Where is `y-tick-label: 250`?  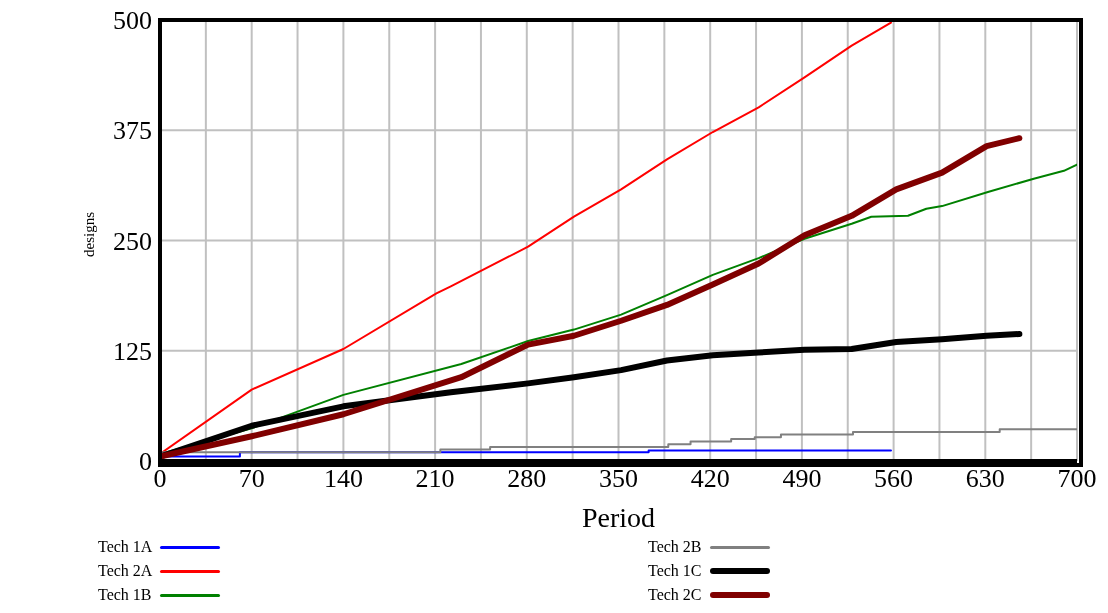 y-tick-label: 250 is located at coordinates (132, 241).